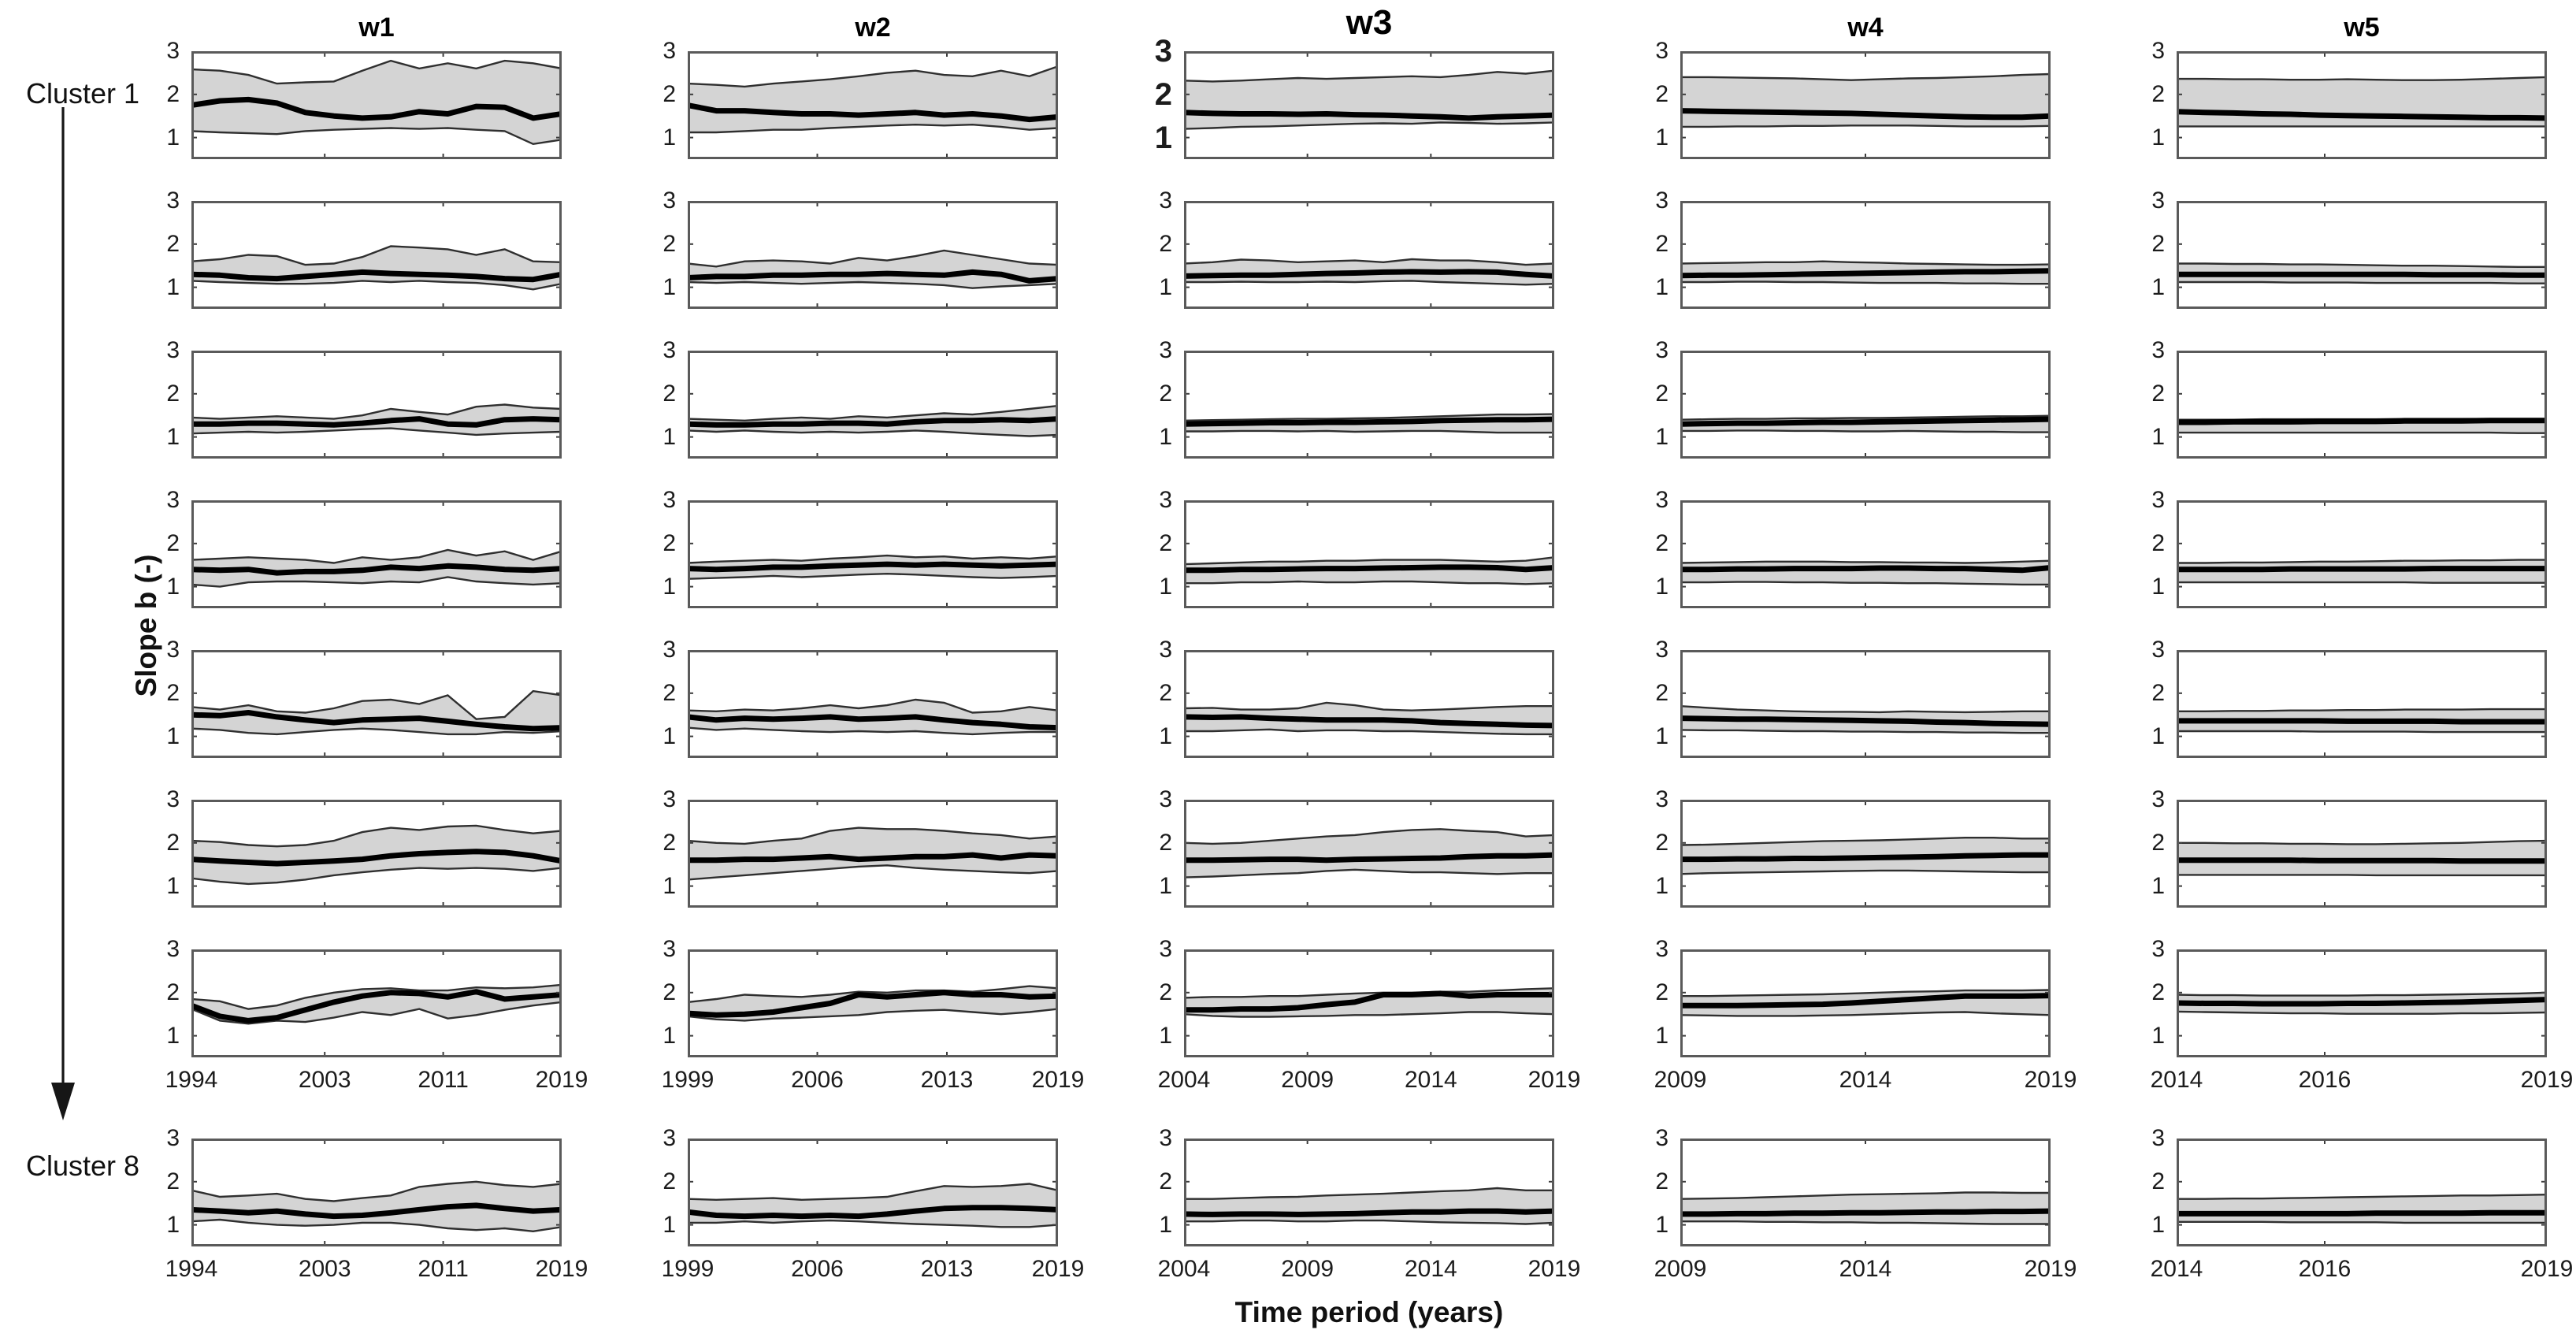 Image resolution: width=2576 pixels, height=1341 pixels. I want to click on subplot-cluster4-w3, so click(1369, 554).